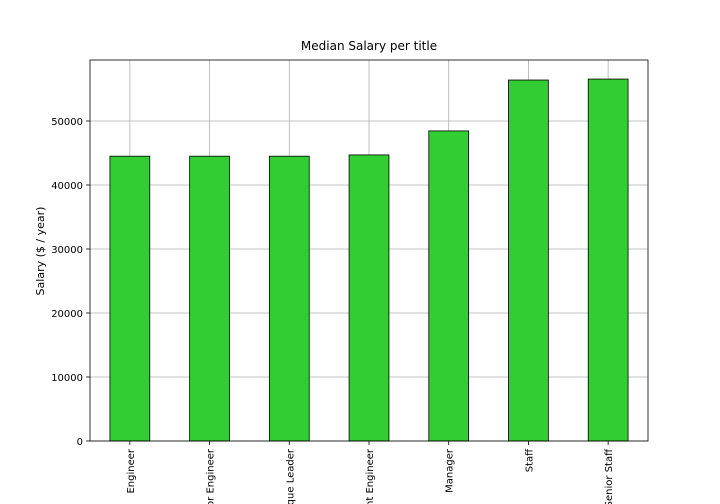 This screenshot has width=720, height=504. I want to click on y-tick-label: 20000, so click(67, 314).